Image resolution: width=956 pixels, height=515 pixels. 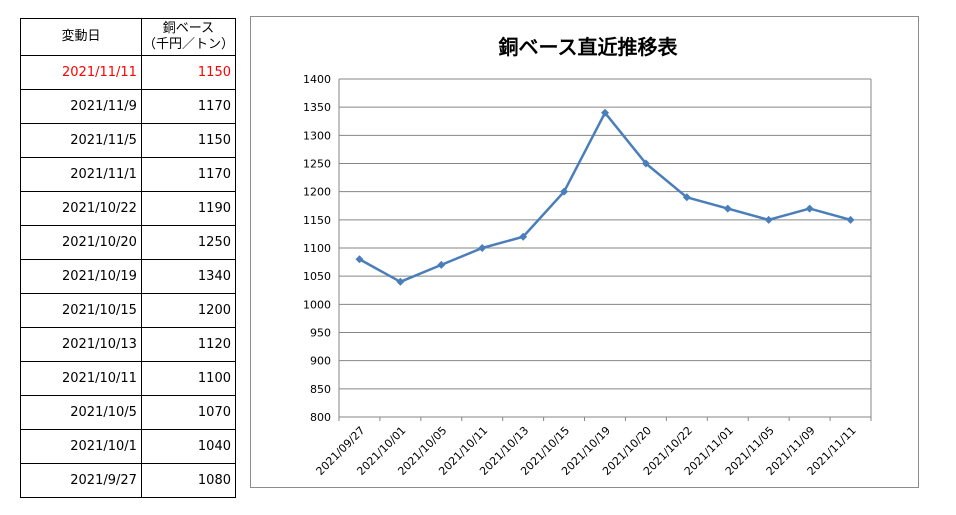 I want to click on row-price: 1200, so click(x=188, y=310).